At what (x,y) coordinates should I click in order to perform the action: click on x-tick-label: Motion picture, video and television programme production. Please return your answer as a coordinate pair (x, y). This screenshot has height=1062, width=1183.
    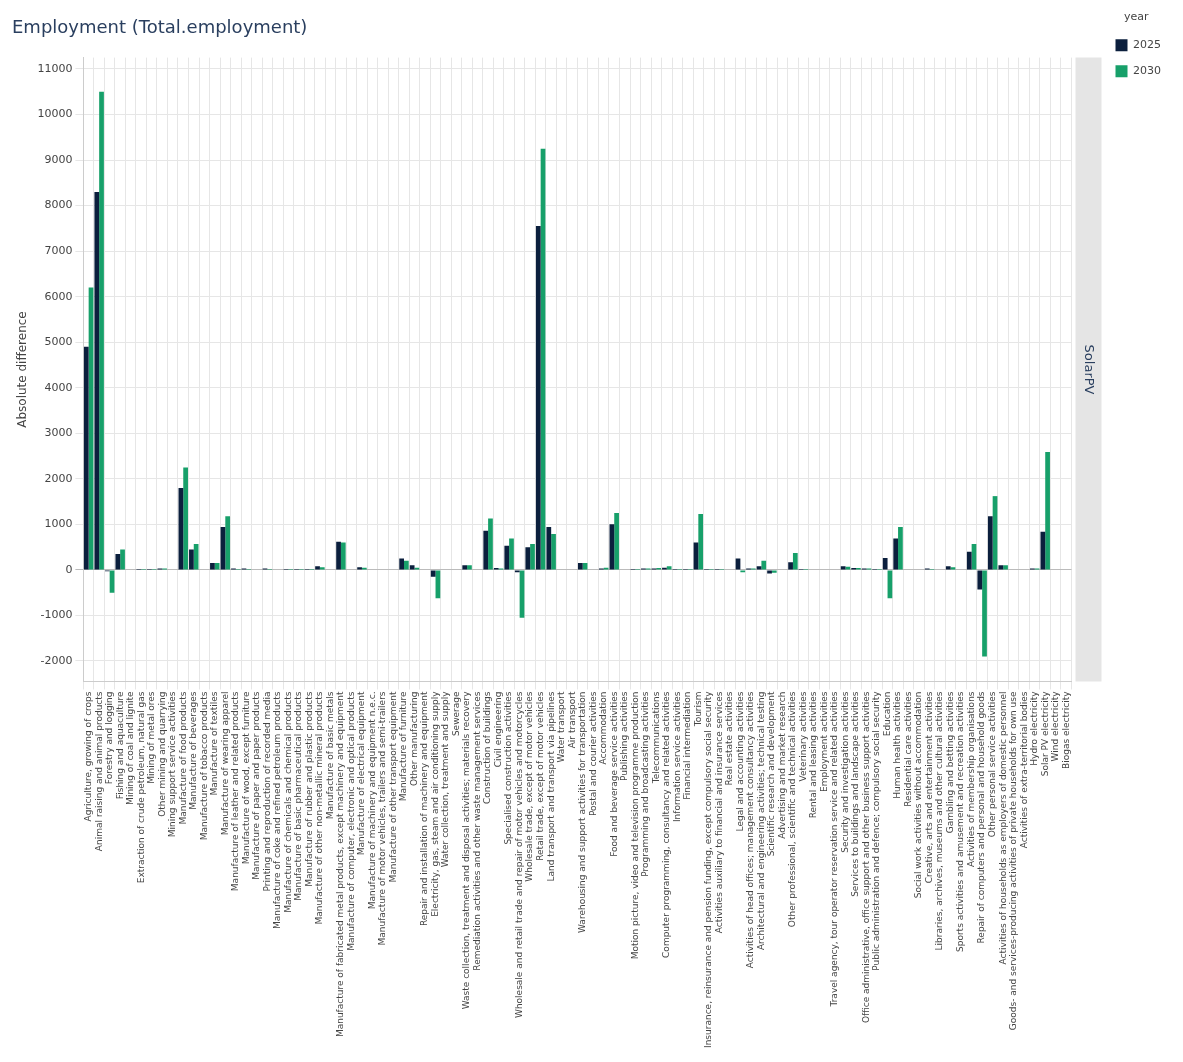
    Looking at the image, I should click on (634, 825).